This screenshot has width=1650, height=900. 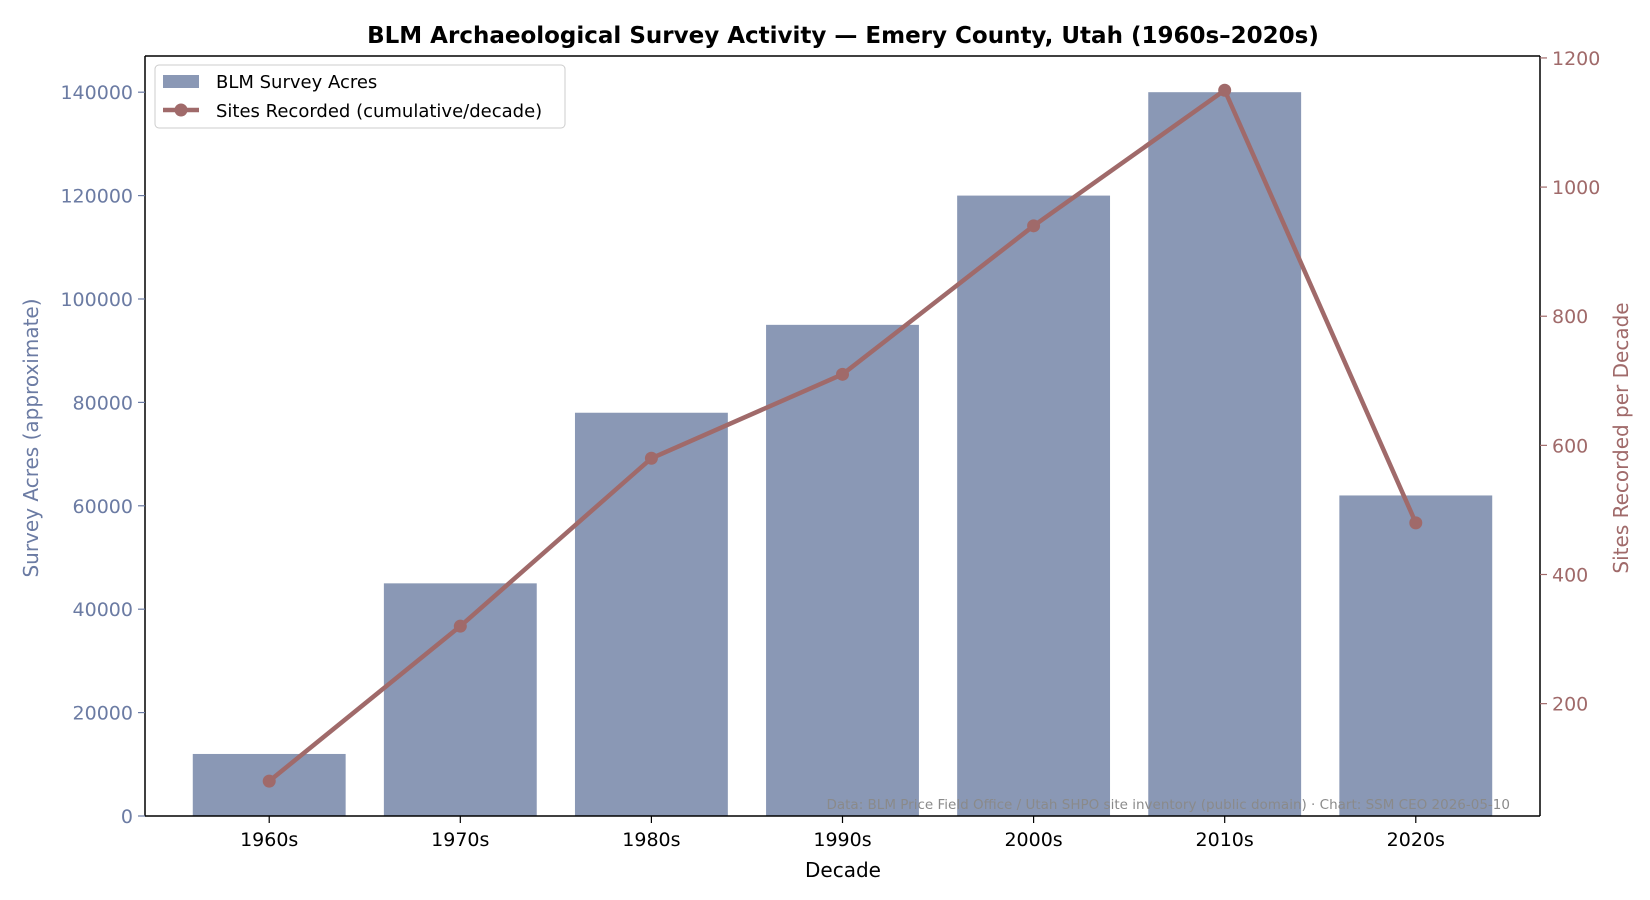 What do you see at coordinates (1034, 505) in the screenshot?
I see `bar-2000s` at bounding box center [1034, 505].